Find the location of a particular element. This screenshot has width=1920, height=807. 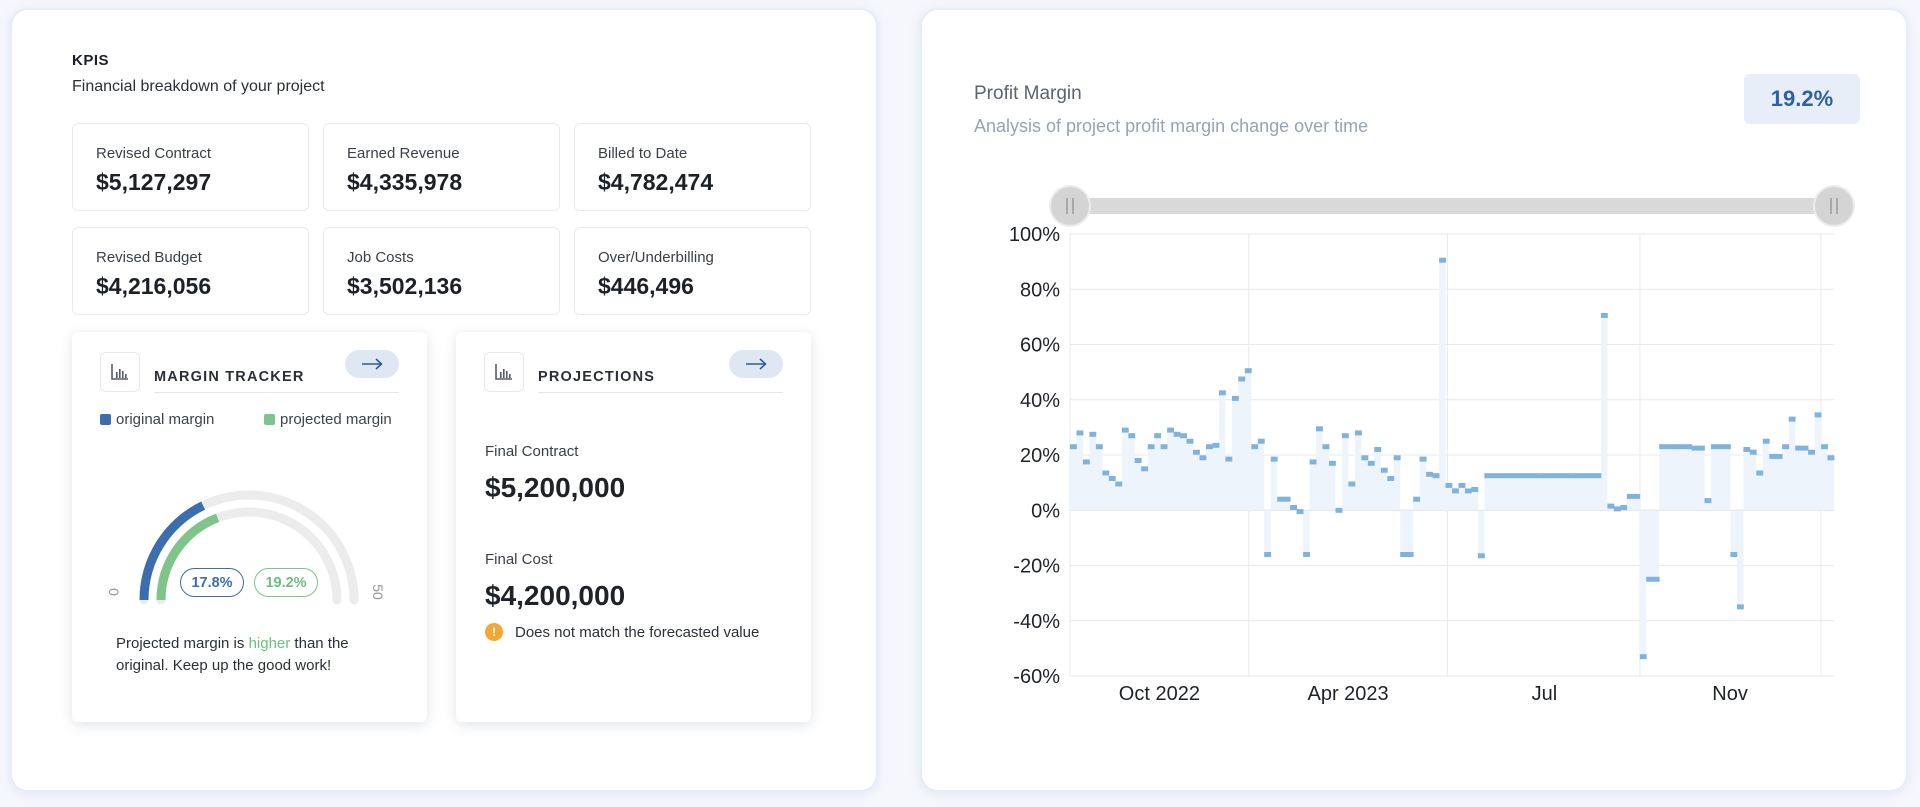

kpi-card-over-underbilling: Over/Underbilling $446,496 is located at coordinates (692, 271).